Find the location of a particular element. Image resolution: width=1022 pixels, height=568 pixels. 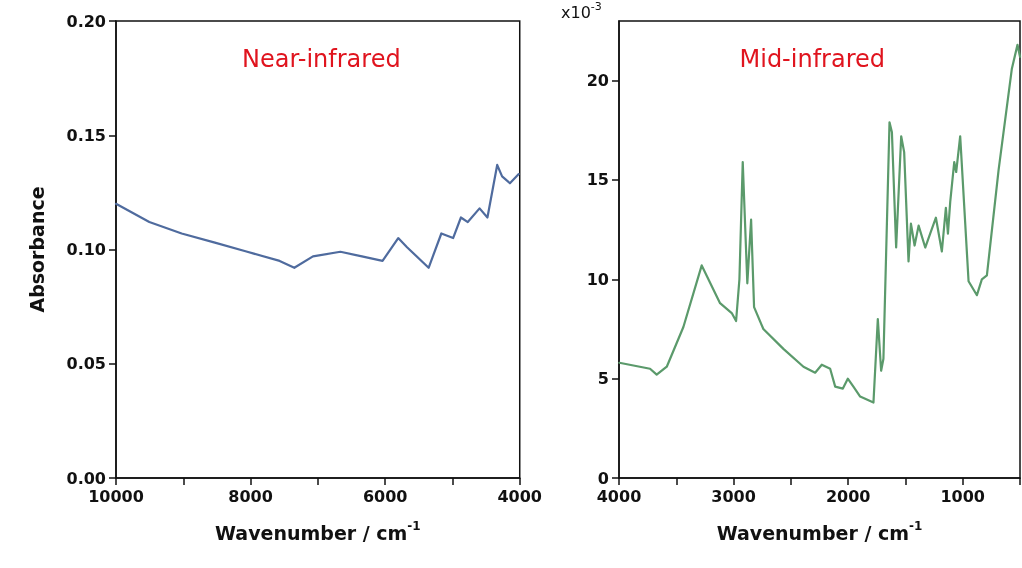

y-tick-label: 0 is located at coordinates (603, 478).